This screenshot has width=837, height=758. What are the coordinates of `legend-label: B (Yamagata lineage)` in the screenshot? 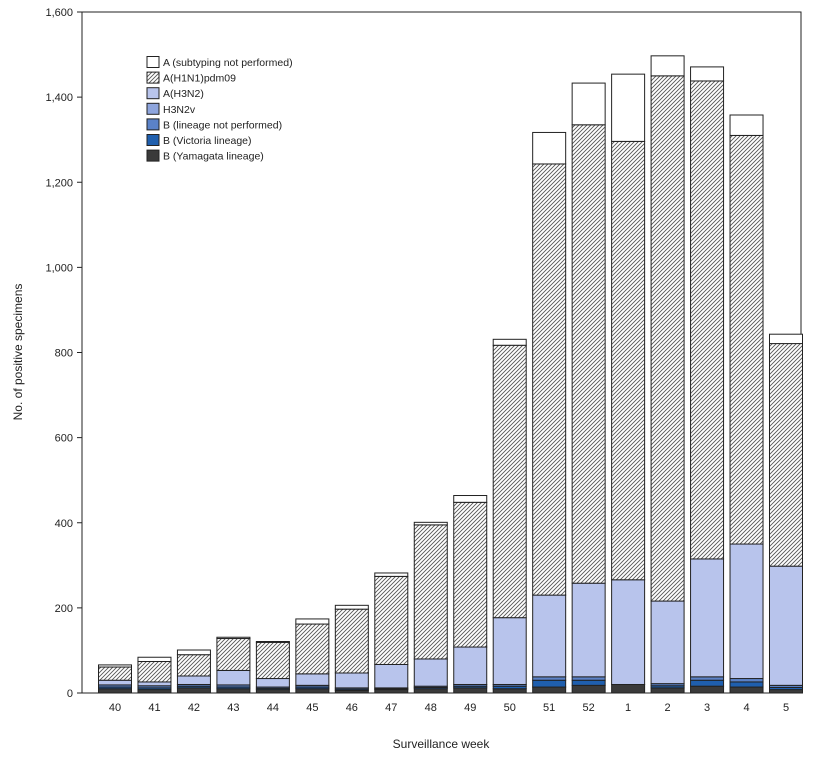 It's located at (213, 157).